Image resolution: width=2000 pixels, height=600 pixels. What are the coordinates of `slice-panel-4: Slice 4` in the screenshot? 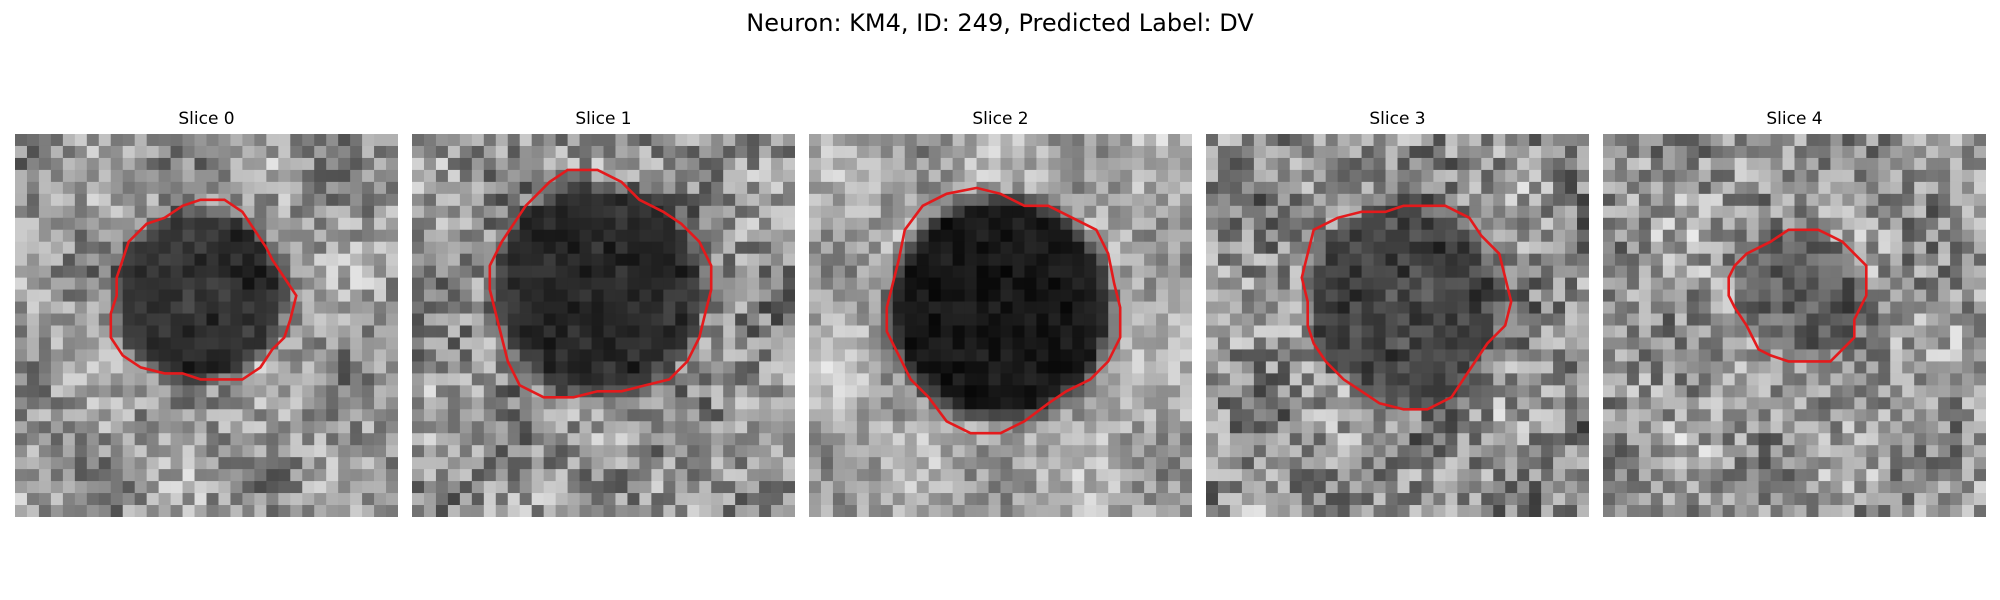 It's located at (1794, 312).